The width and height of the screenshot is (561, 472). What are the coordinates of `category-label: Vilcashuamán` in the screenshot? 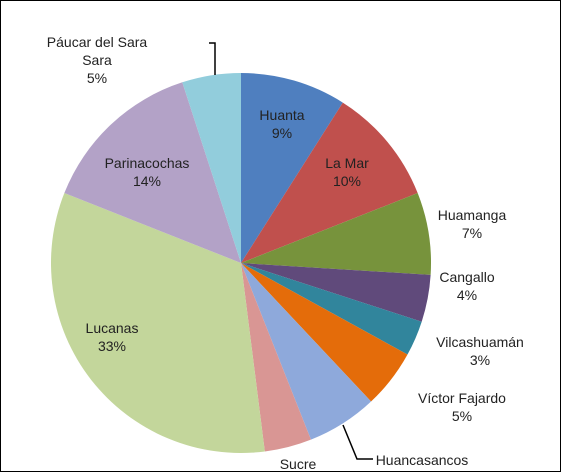 It's located at (480, 342).